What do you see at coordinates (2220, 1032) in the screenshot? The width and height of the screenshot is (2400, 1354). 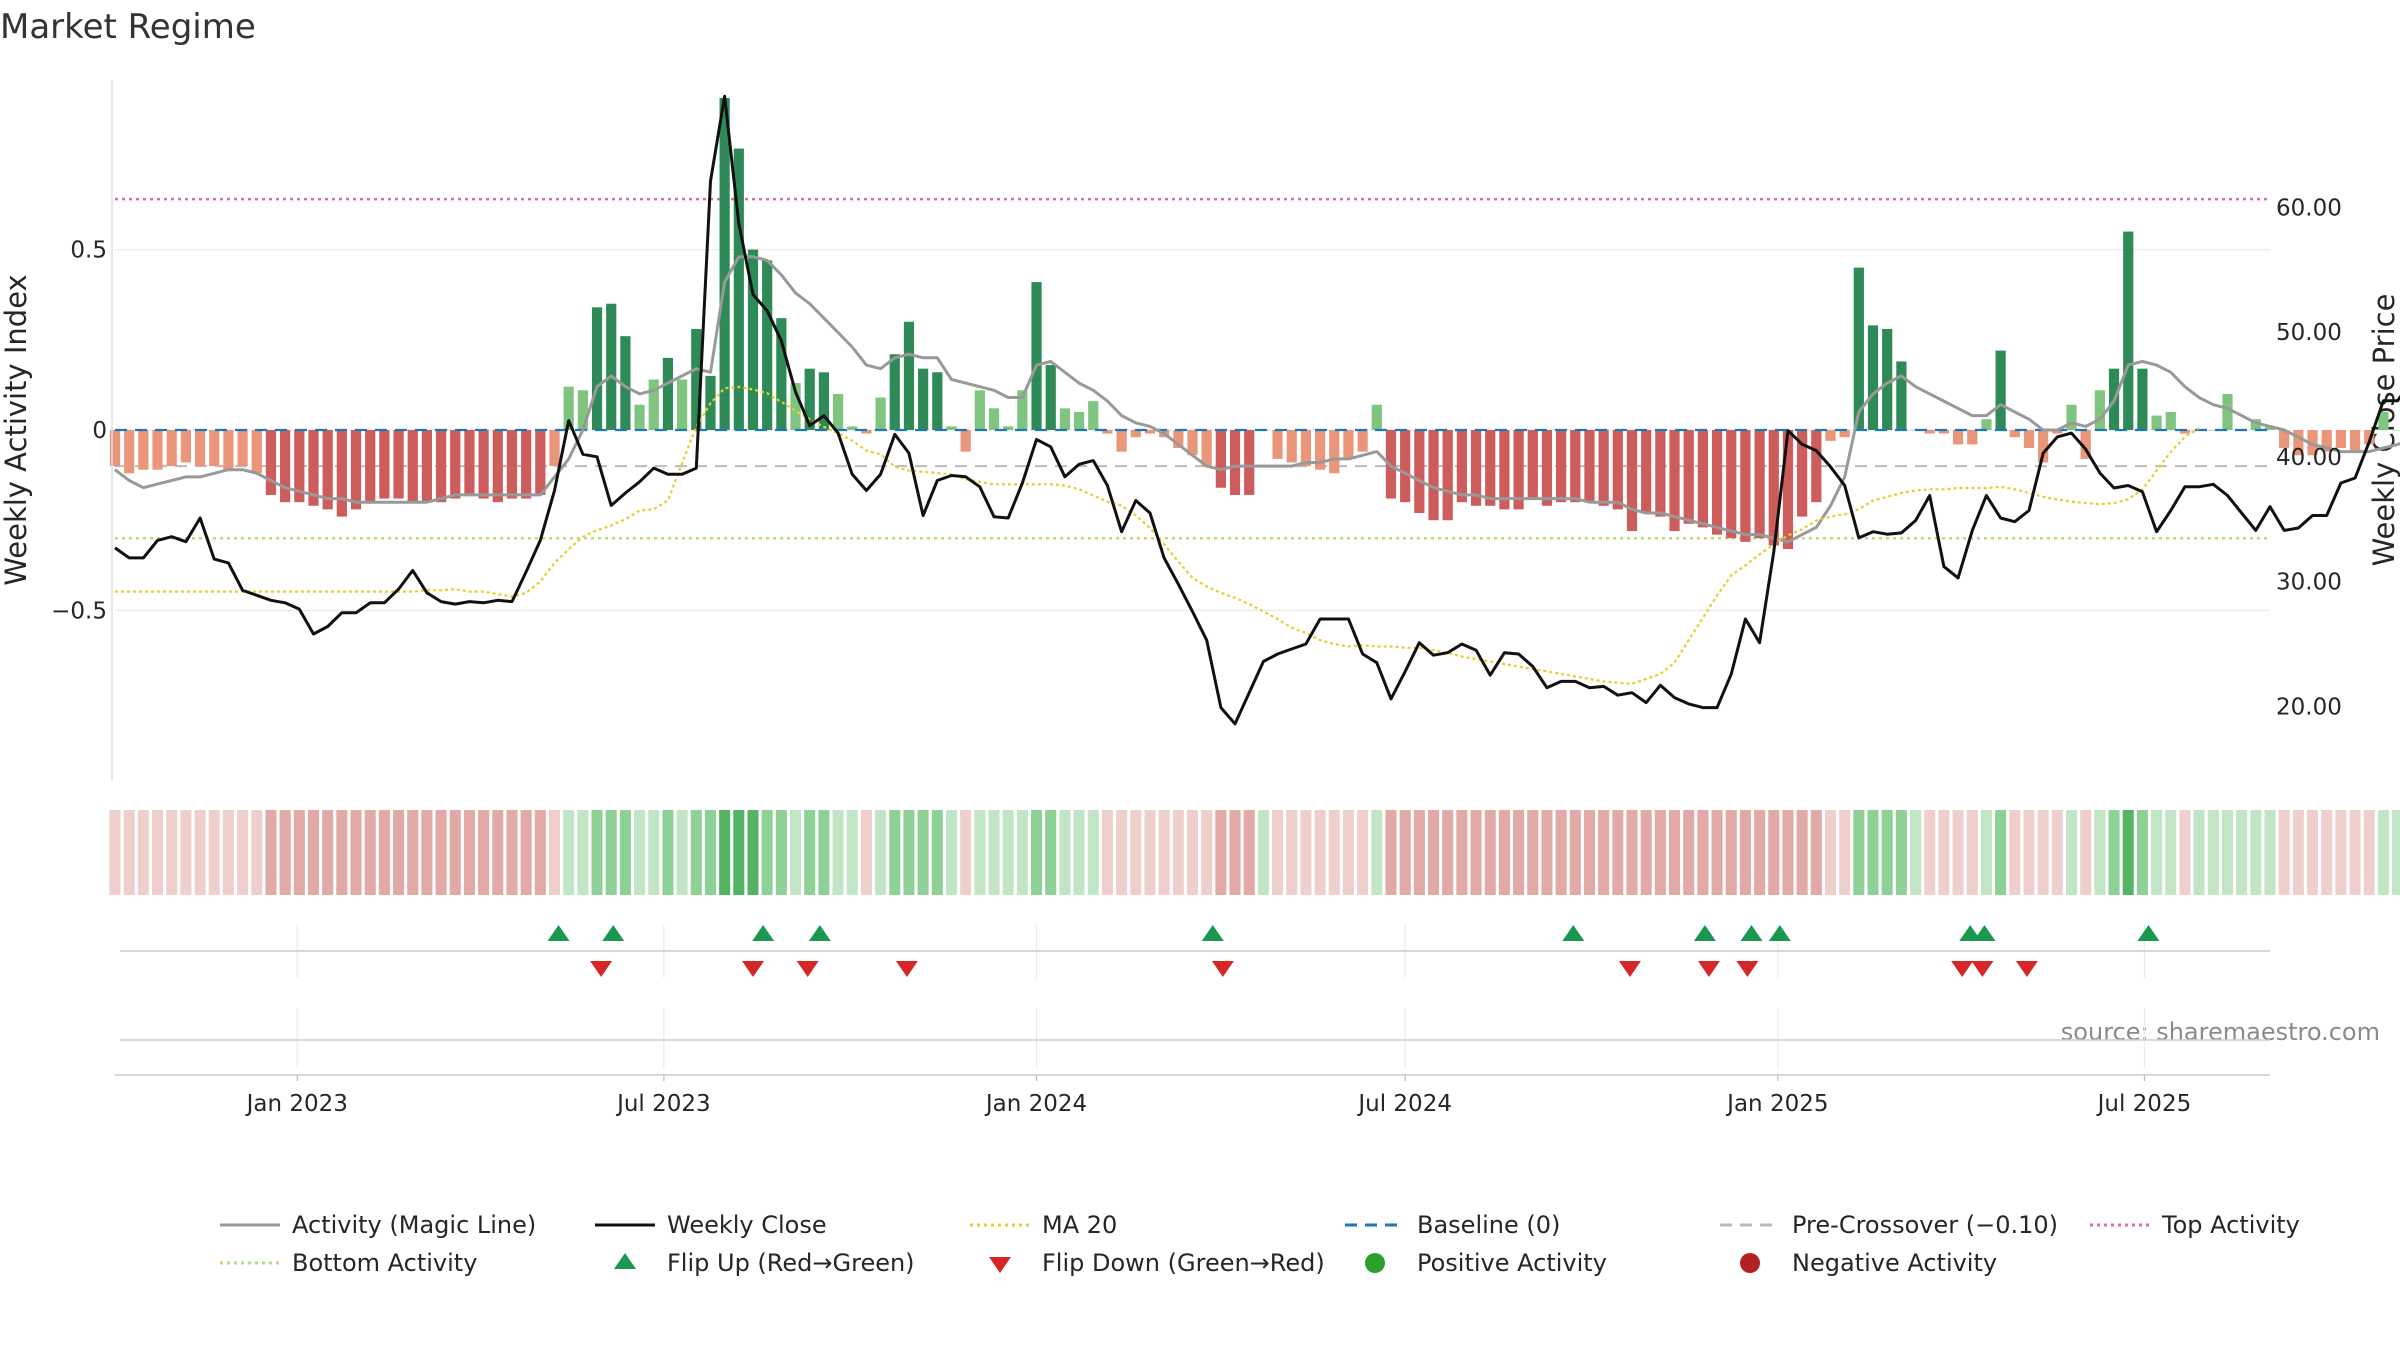 I see `source-note: source: sharemaestro.com` at bounding box center [2220, 1032].